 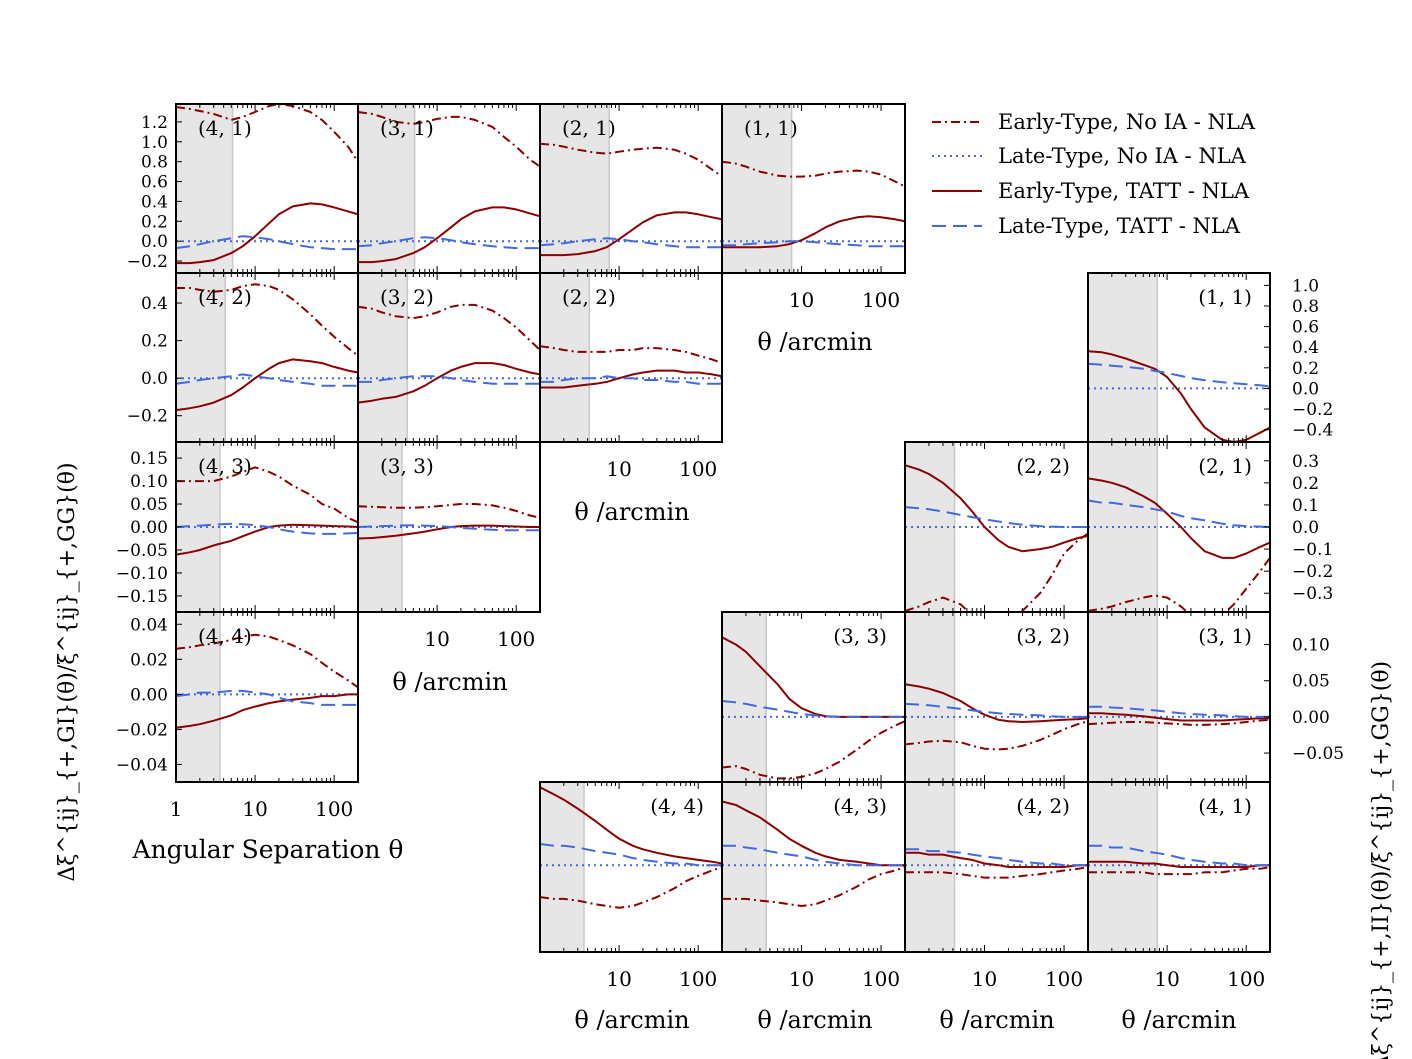 I want to click on ii-ylabel: Δξ^{ij}_{+,II}(θ)/ξ^{ij}_{+,GG}(θ), so click(x=1381, y=860).